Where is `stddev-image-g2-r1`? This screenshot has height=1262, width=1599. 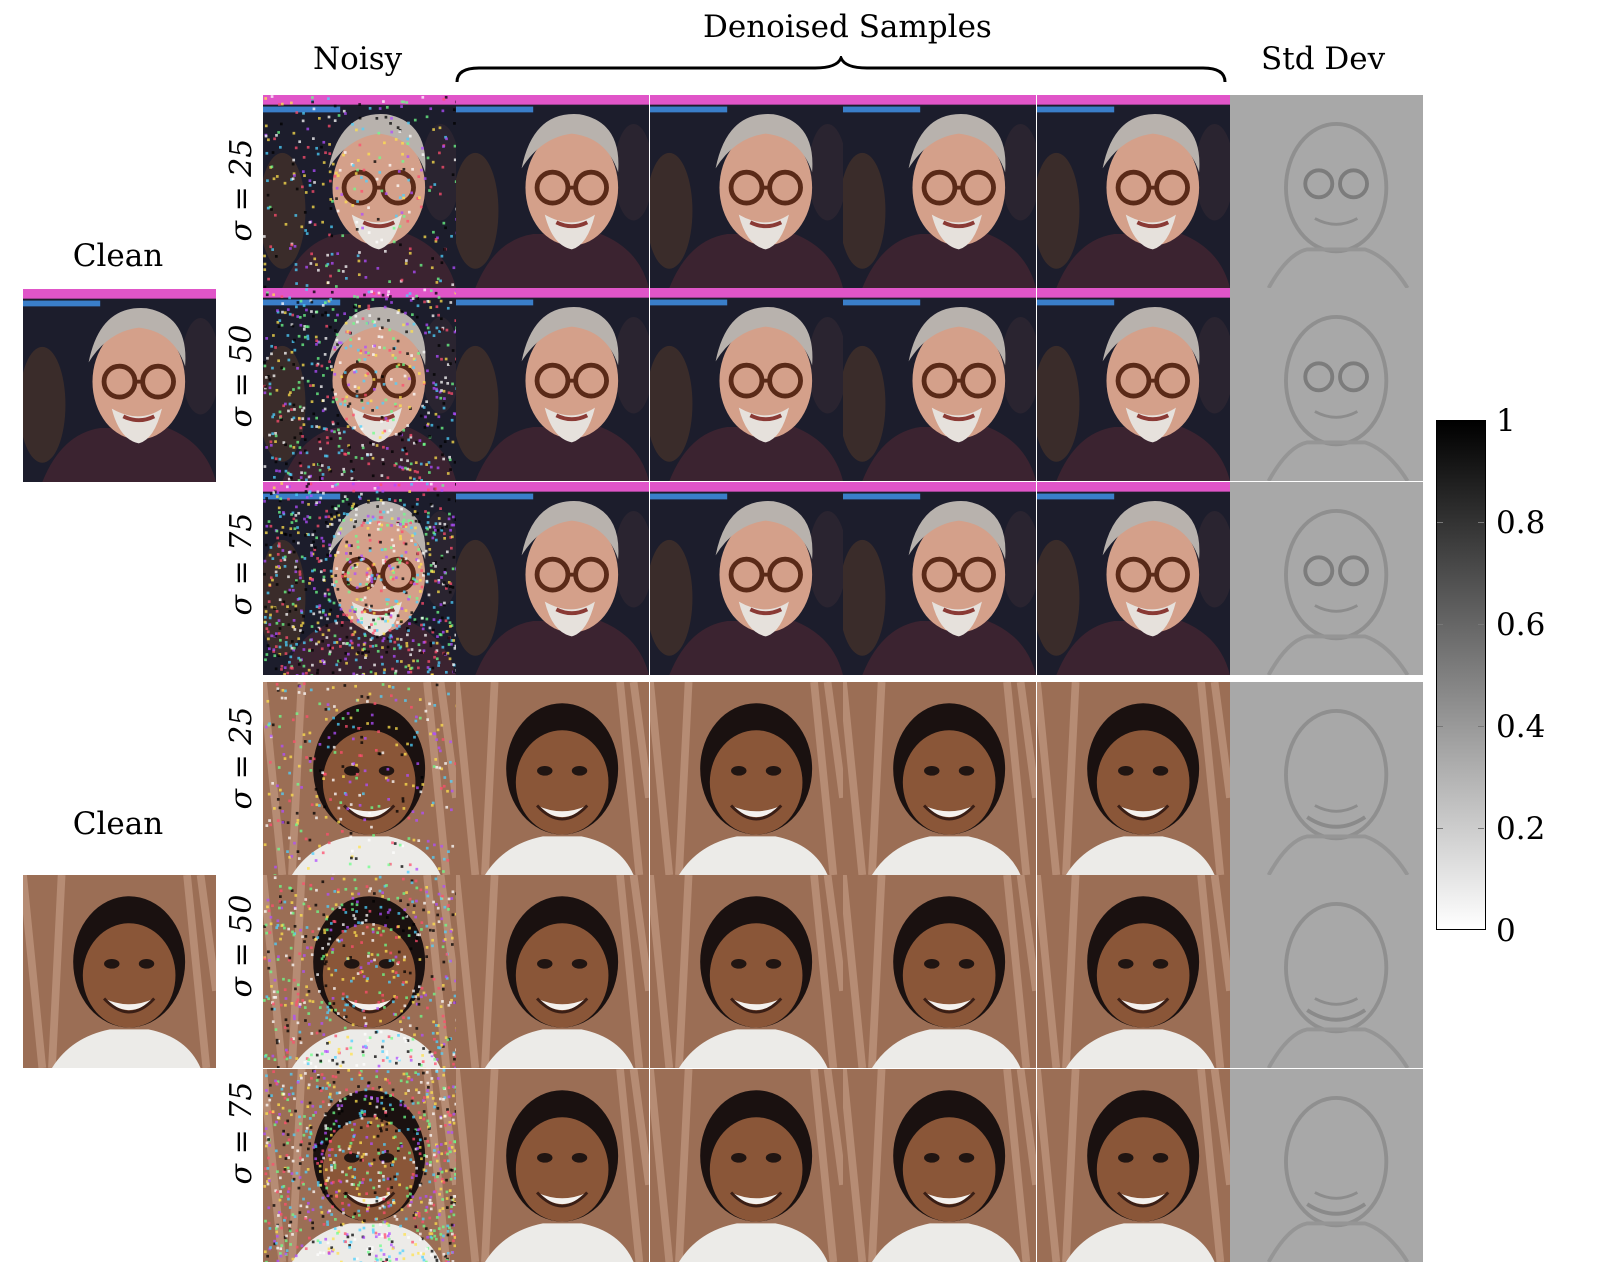
stddev-image-g2-r1 is located at coordinates (1326, 778).